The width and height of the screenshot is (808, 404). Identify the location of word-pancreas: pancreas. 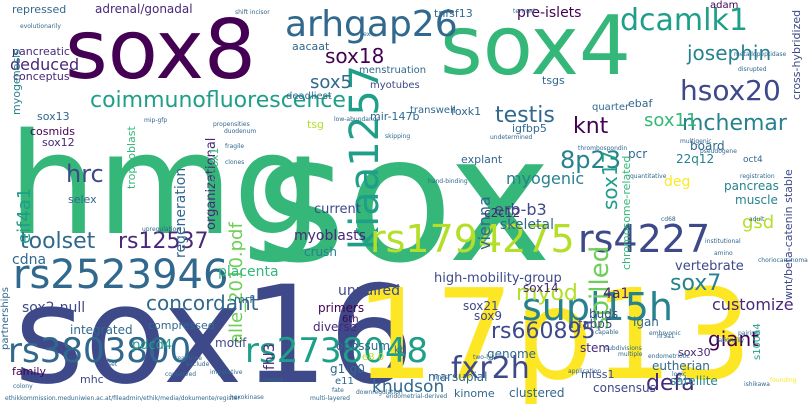
(751, 186).